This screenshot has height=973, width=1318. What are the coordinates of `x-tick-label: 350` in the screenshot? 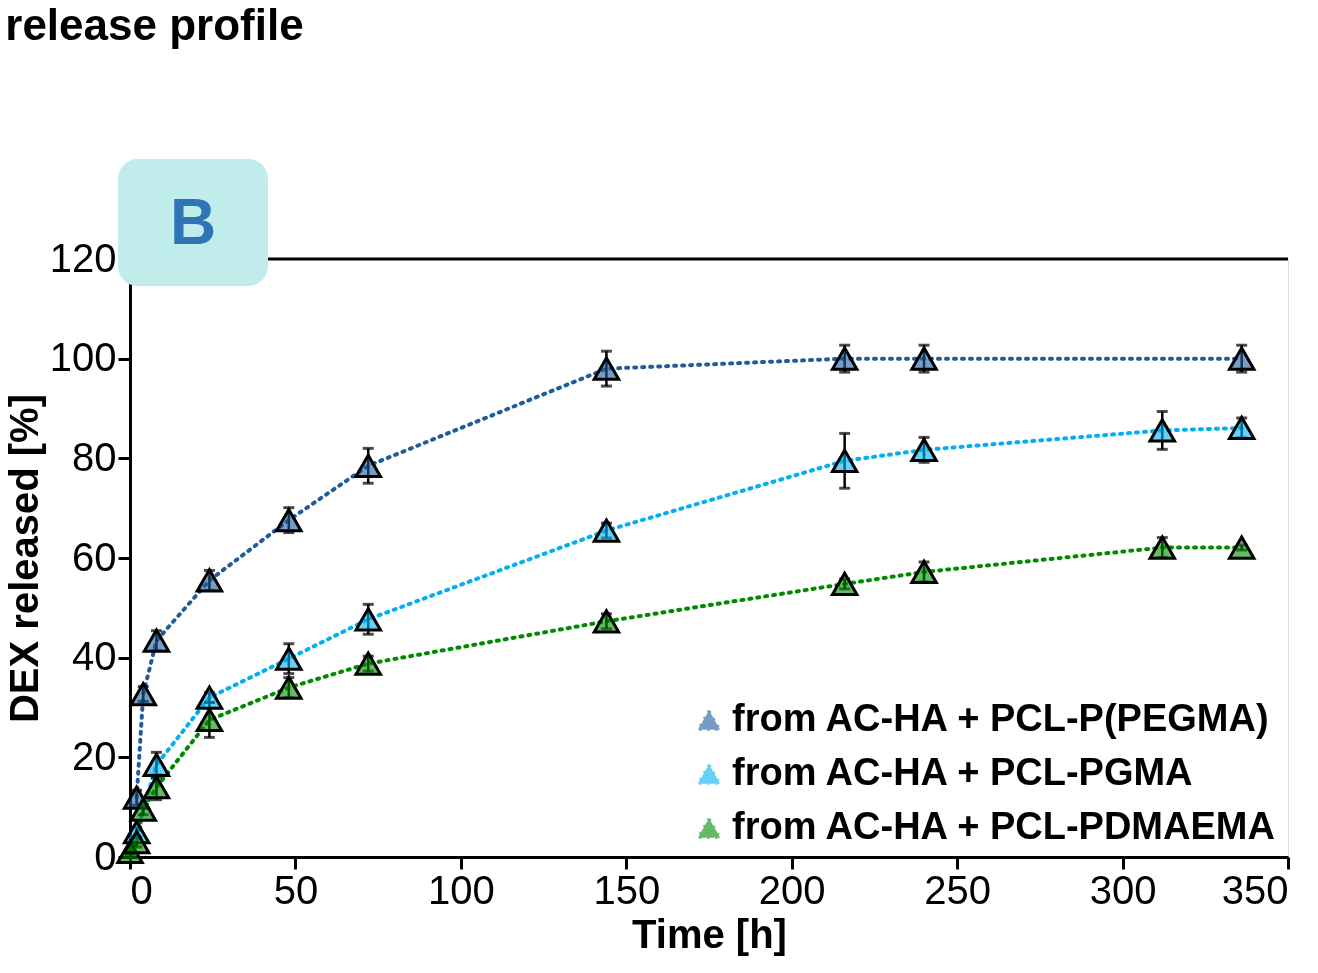 It's located at (1255, 889).